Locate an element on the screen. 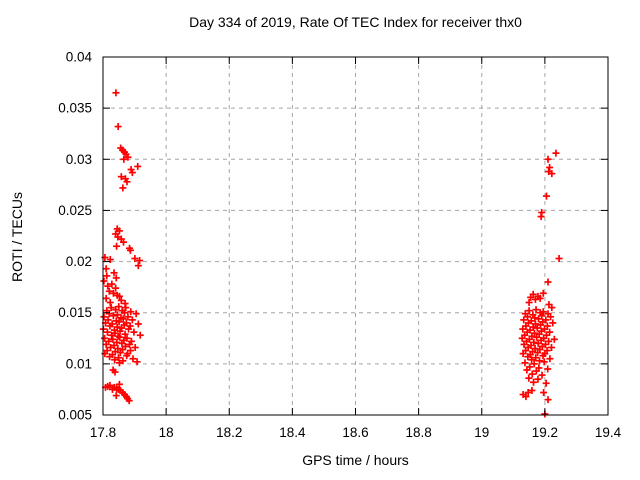 Image resolution: width=640 pixels, height=480 pixels. y-tick-label: 0.04 is located at coordinates (79, 57).